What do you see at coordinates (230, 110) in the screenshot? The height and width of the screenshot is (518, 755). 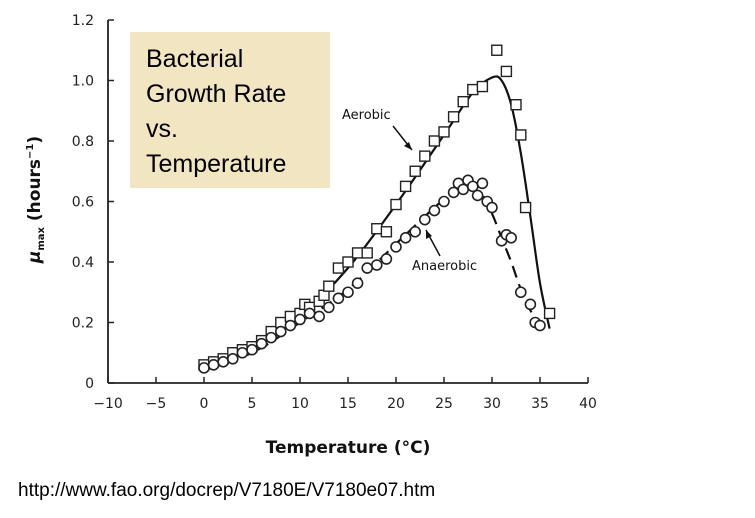 I see `chart-title-box: Bacterial Growth Rate vs. Temperature` at bounding box center [230, 110].